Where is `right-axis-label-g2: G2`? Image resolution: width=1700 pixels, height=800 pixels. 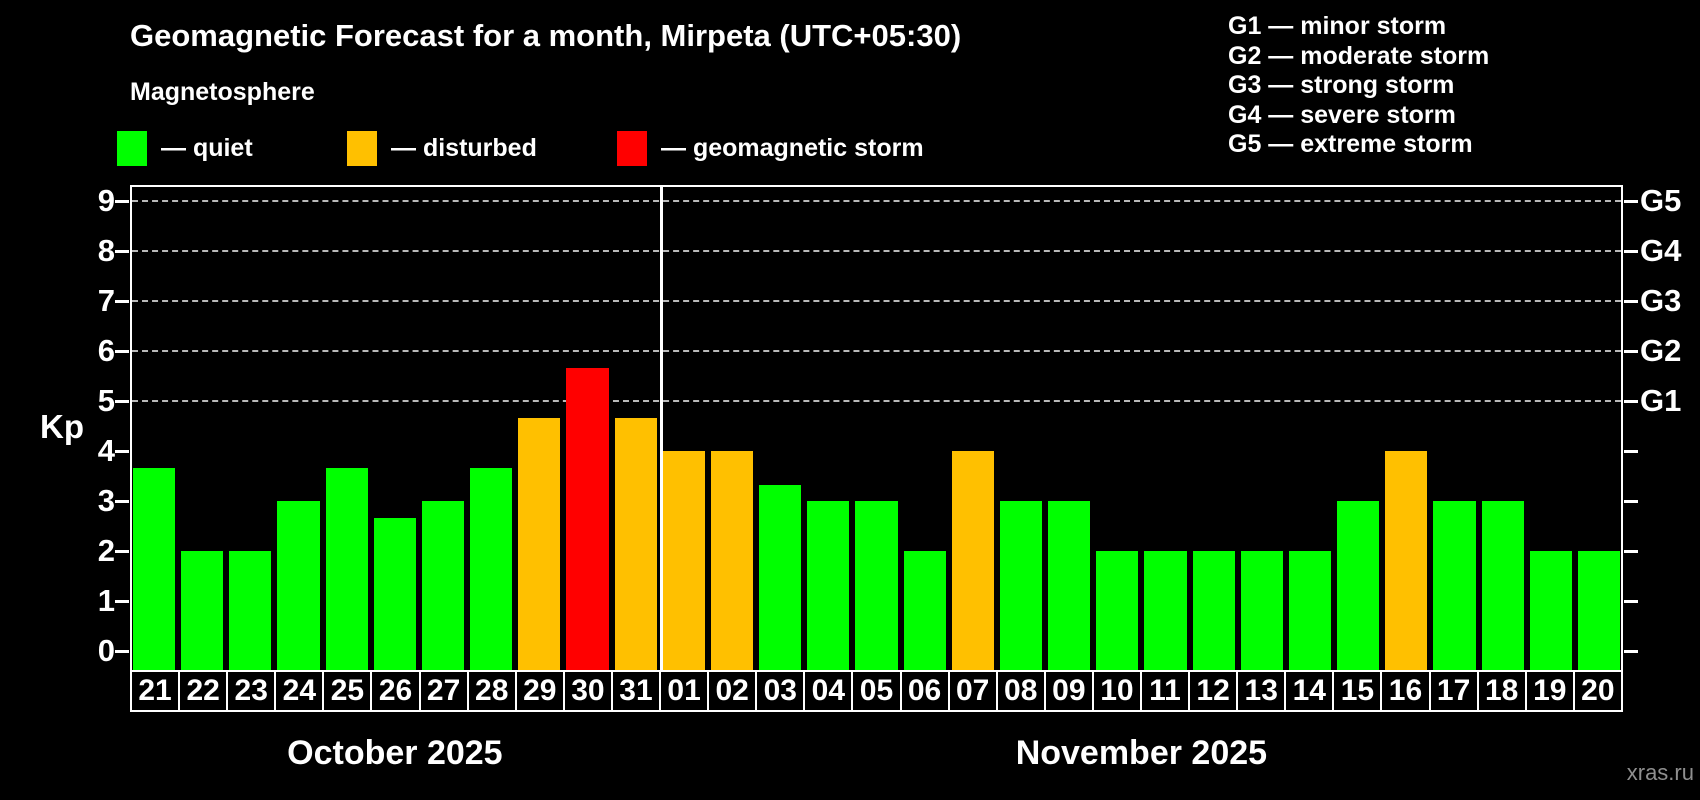 right-axis-label-g2: G2 is located at coordinates (1661, 350).